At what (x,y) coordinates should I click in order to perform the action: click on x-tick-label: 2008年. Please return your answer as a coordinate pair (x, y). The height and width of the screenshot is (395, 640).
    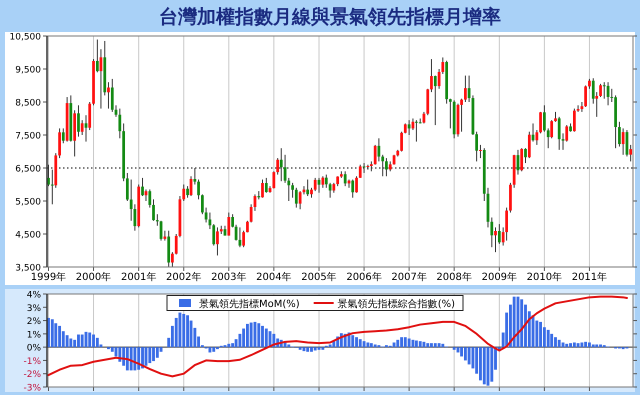
    Looking at the image, I should click on (454, 277).